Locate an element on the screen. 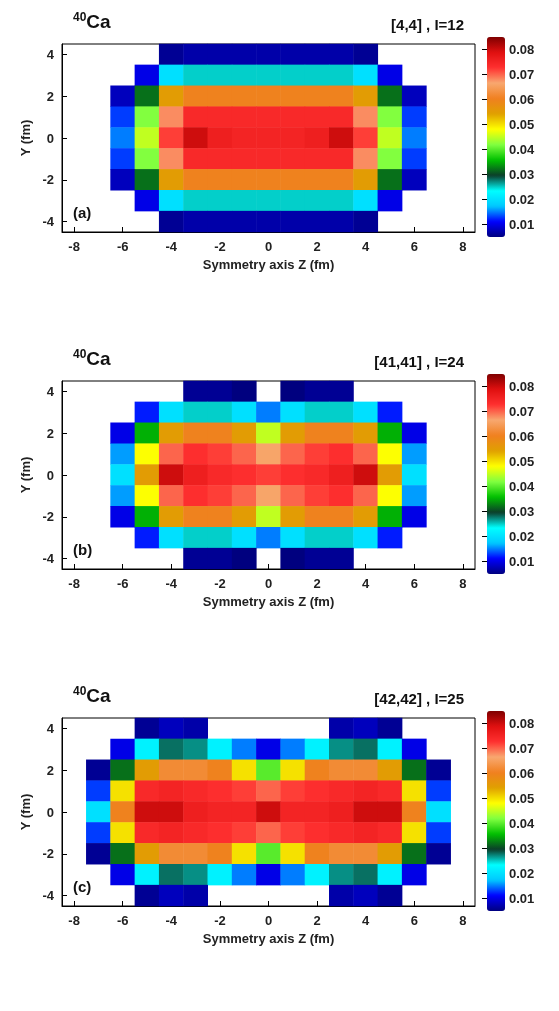 The height and width of the screenshot is (1011, 559). chart-subtitle: [41,41] , I=24 is located at coordinates (419, 361).